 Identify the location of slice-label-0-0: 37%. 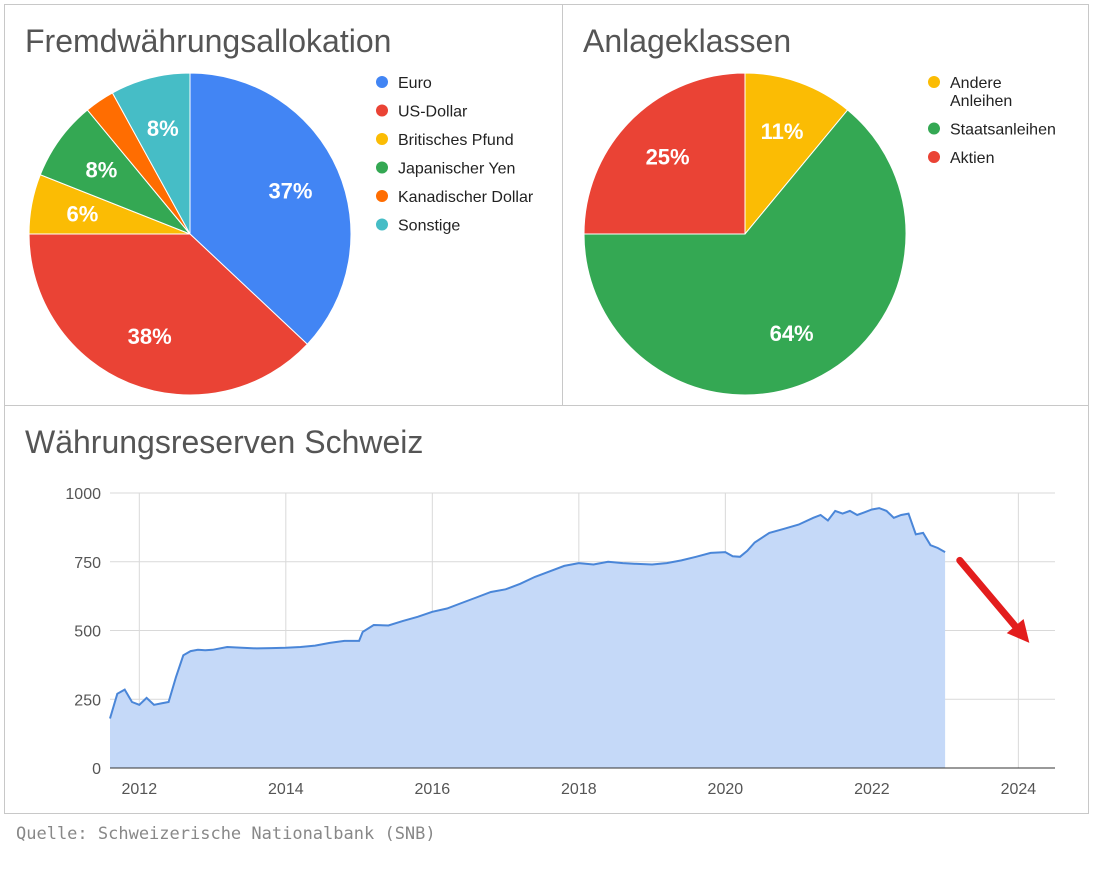
(290, 191).